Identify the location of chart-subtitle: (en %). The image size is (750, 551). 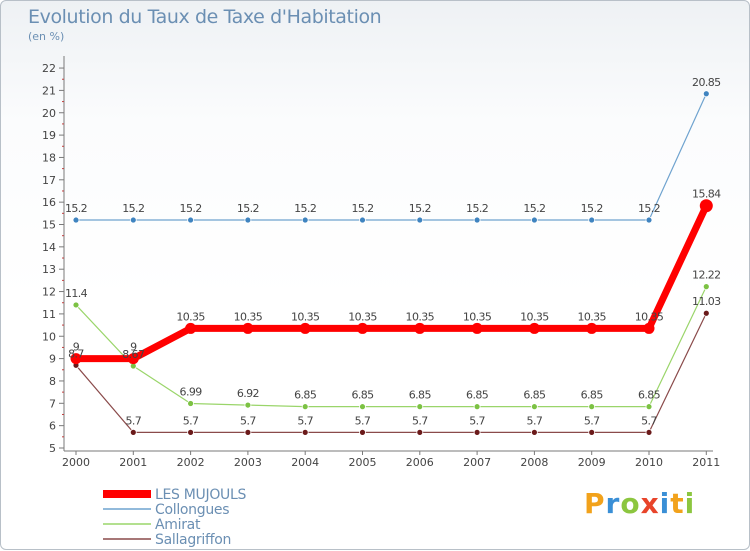
(46, 36).